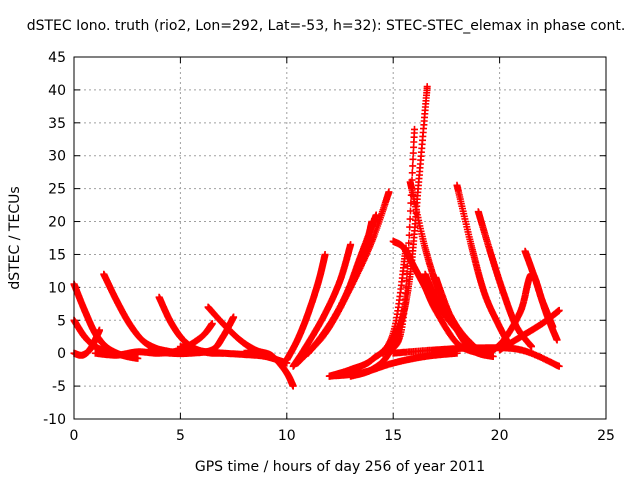 Image resolution: width=640 pixels, height=480 pixels. I want to click on series-sat-w, so click(483, 266).